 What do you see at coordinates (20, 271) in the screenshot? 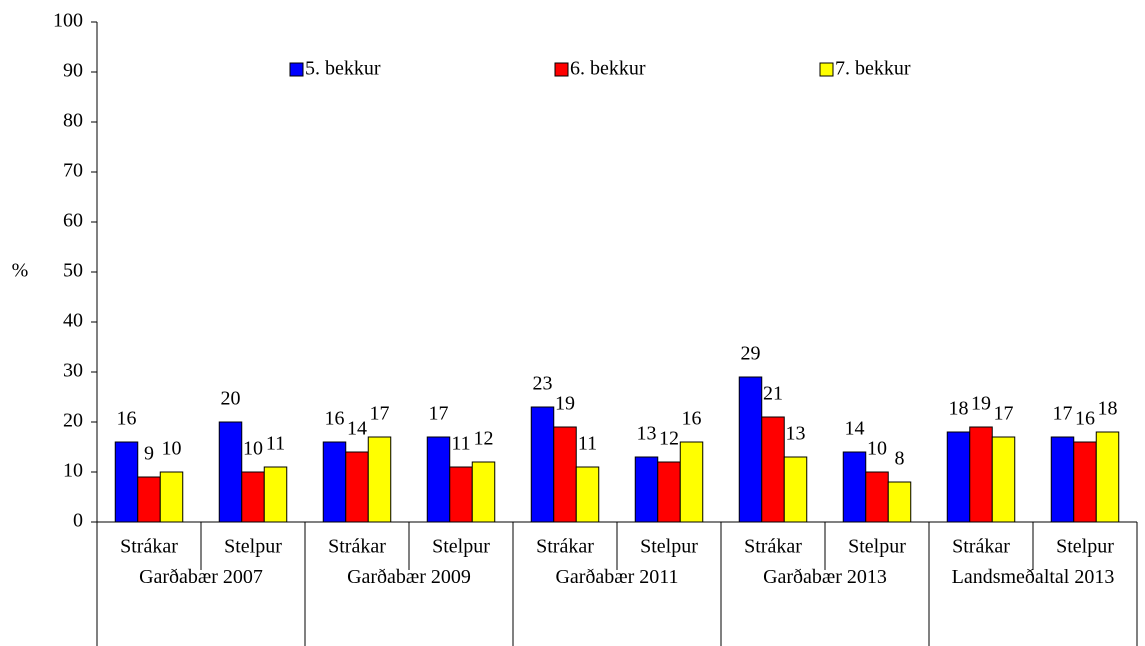
I see `y-axis-label: %` at bounding box center [20, 271].